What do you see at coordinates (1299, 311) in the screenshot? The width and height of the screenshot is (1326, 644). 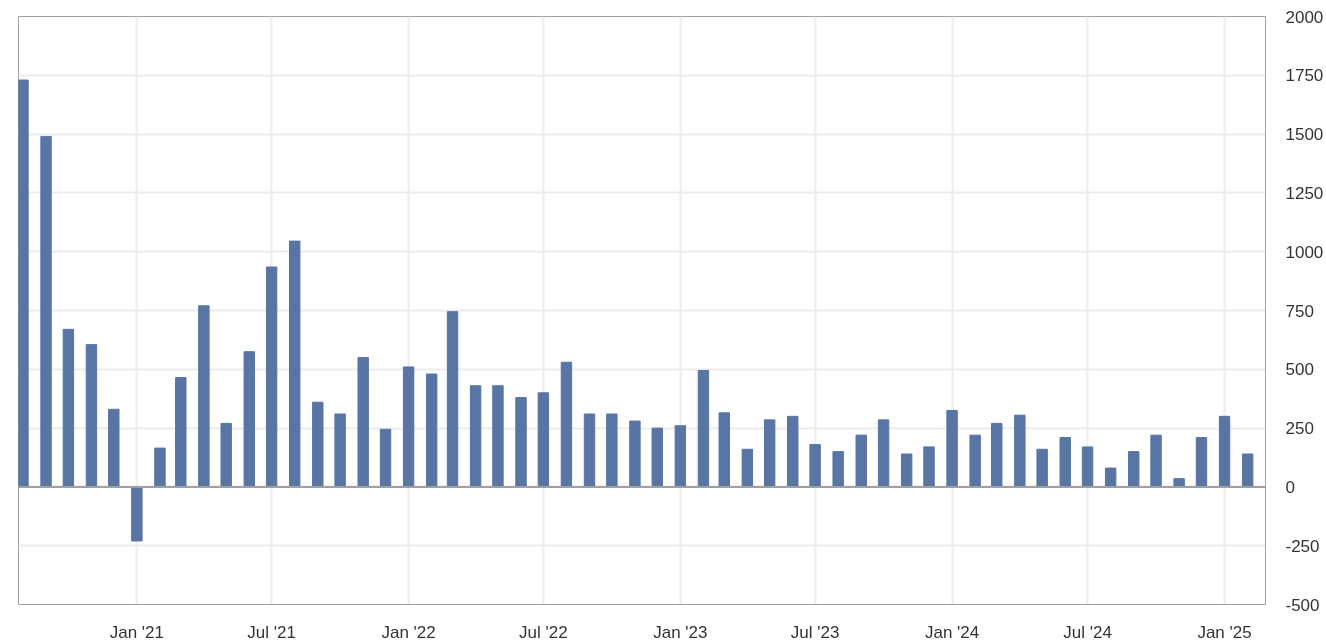 I see `y-tick-label: 750` at bounding box center [1299, 311].